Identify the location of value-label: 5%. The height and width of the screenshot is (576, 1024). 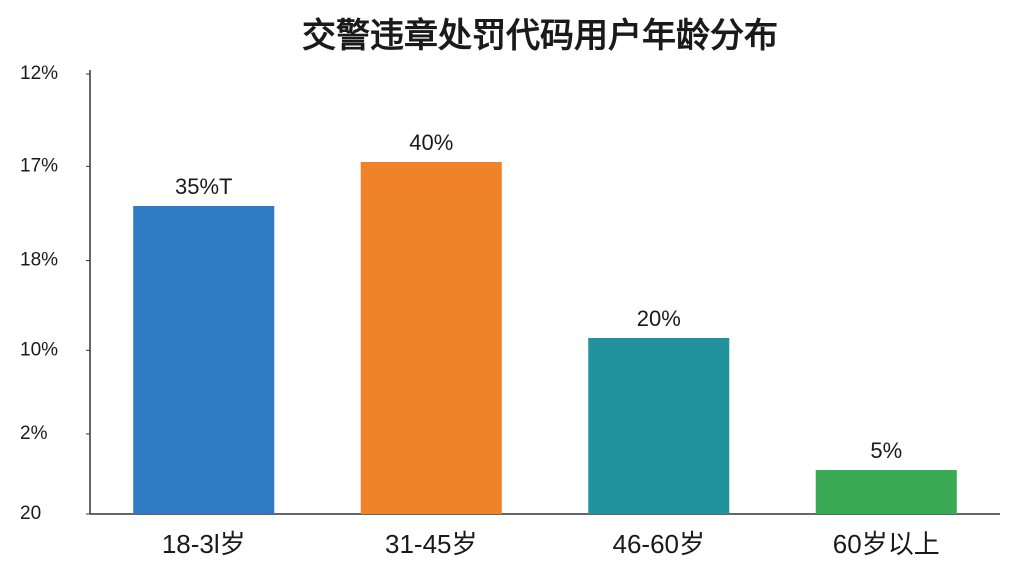
(886, 450).